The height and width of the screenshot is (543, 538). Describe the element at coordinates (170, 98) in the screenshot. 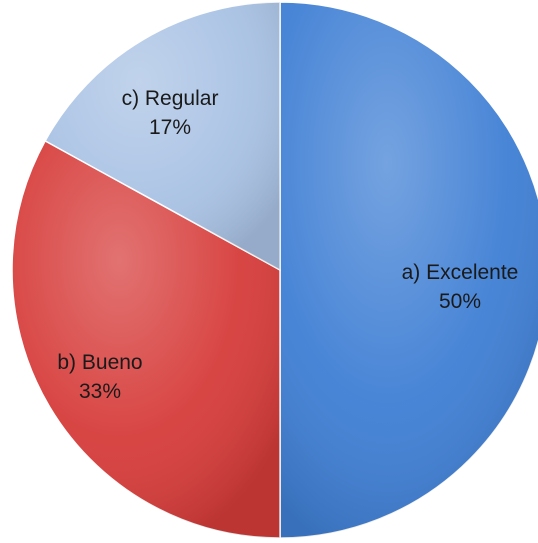

I see `slice-category-label-3: c) Regular` at that location.